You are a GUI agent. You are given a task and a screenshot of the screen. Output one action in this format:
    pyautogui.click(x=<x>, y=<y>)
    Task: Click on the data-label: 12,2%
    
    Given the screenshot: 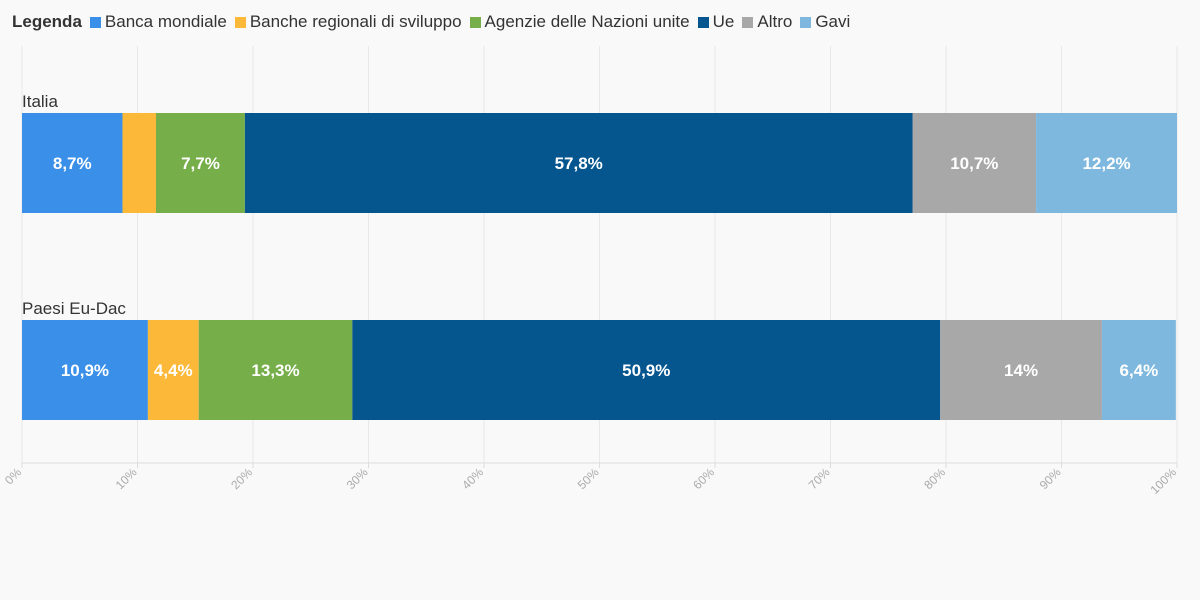 What is the action you would take?
    pyautogui.click(x=1106, y=163)
    